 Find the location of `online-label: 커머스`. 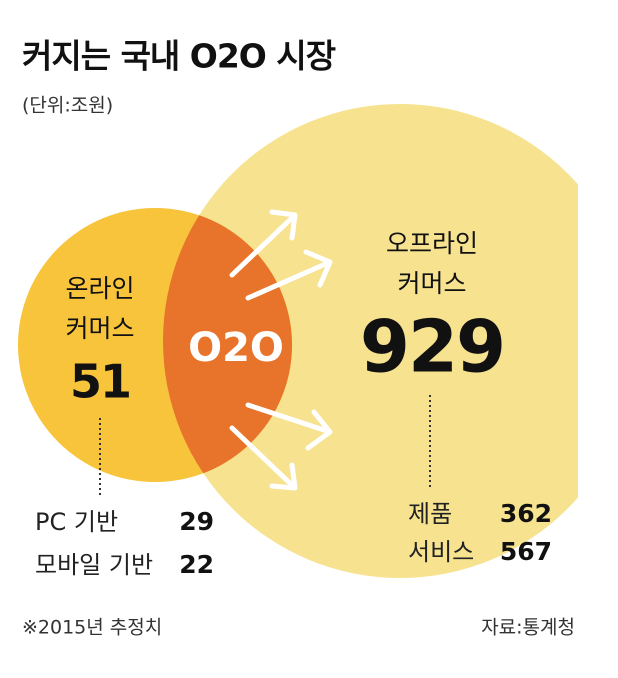

online-label: 커머스 is located at coordinates (99, 328).